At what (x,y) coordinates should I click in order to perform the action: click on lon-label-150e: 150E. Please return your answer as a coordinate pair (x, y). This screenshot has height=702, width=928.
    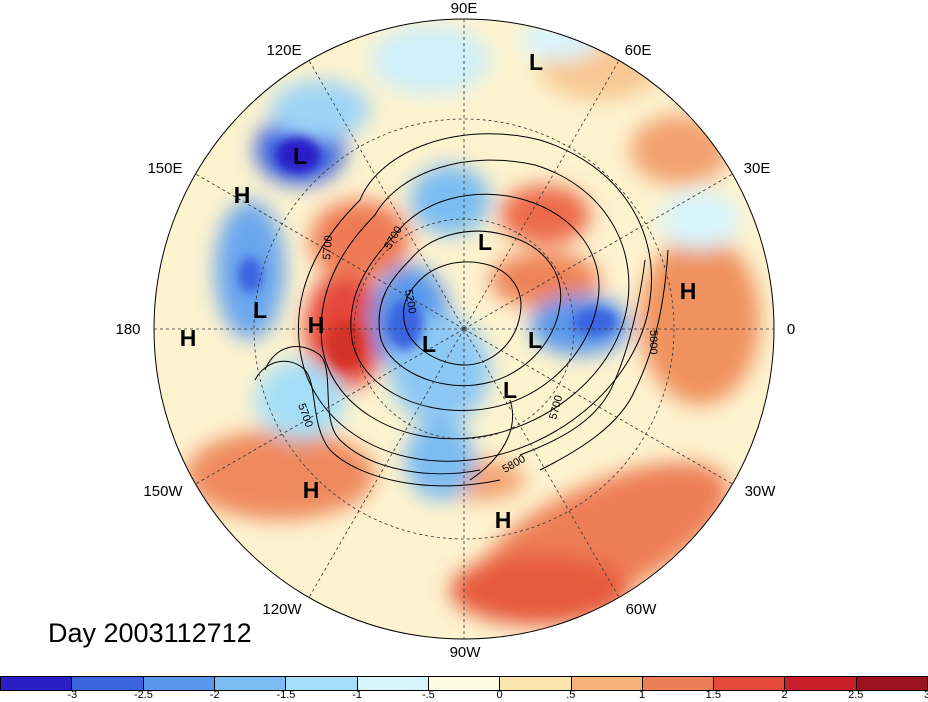
    Looking at the image, I should click on (164, 168).